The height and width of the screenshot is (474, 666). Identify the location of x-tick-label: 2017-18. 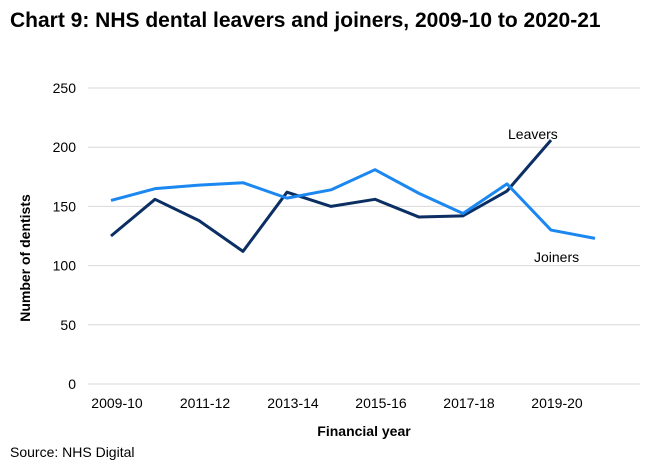
(469, 403).